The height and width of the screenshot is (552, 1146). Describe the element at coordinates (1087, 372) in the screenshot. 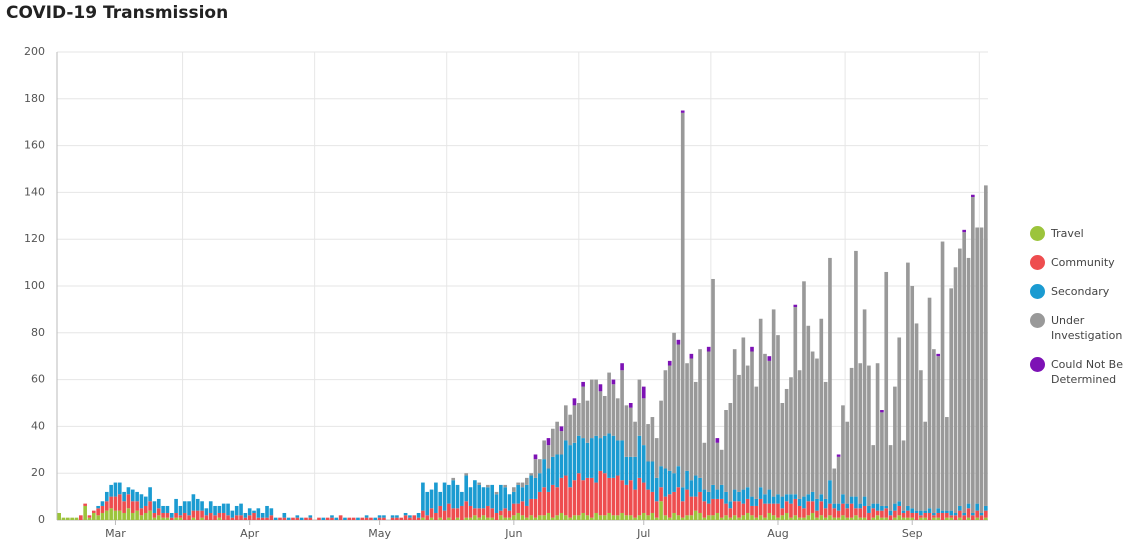

I see `legend-label: Could Not Be Determined` at that location.